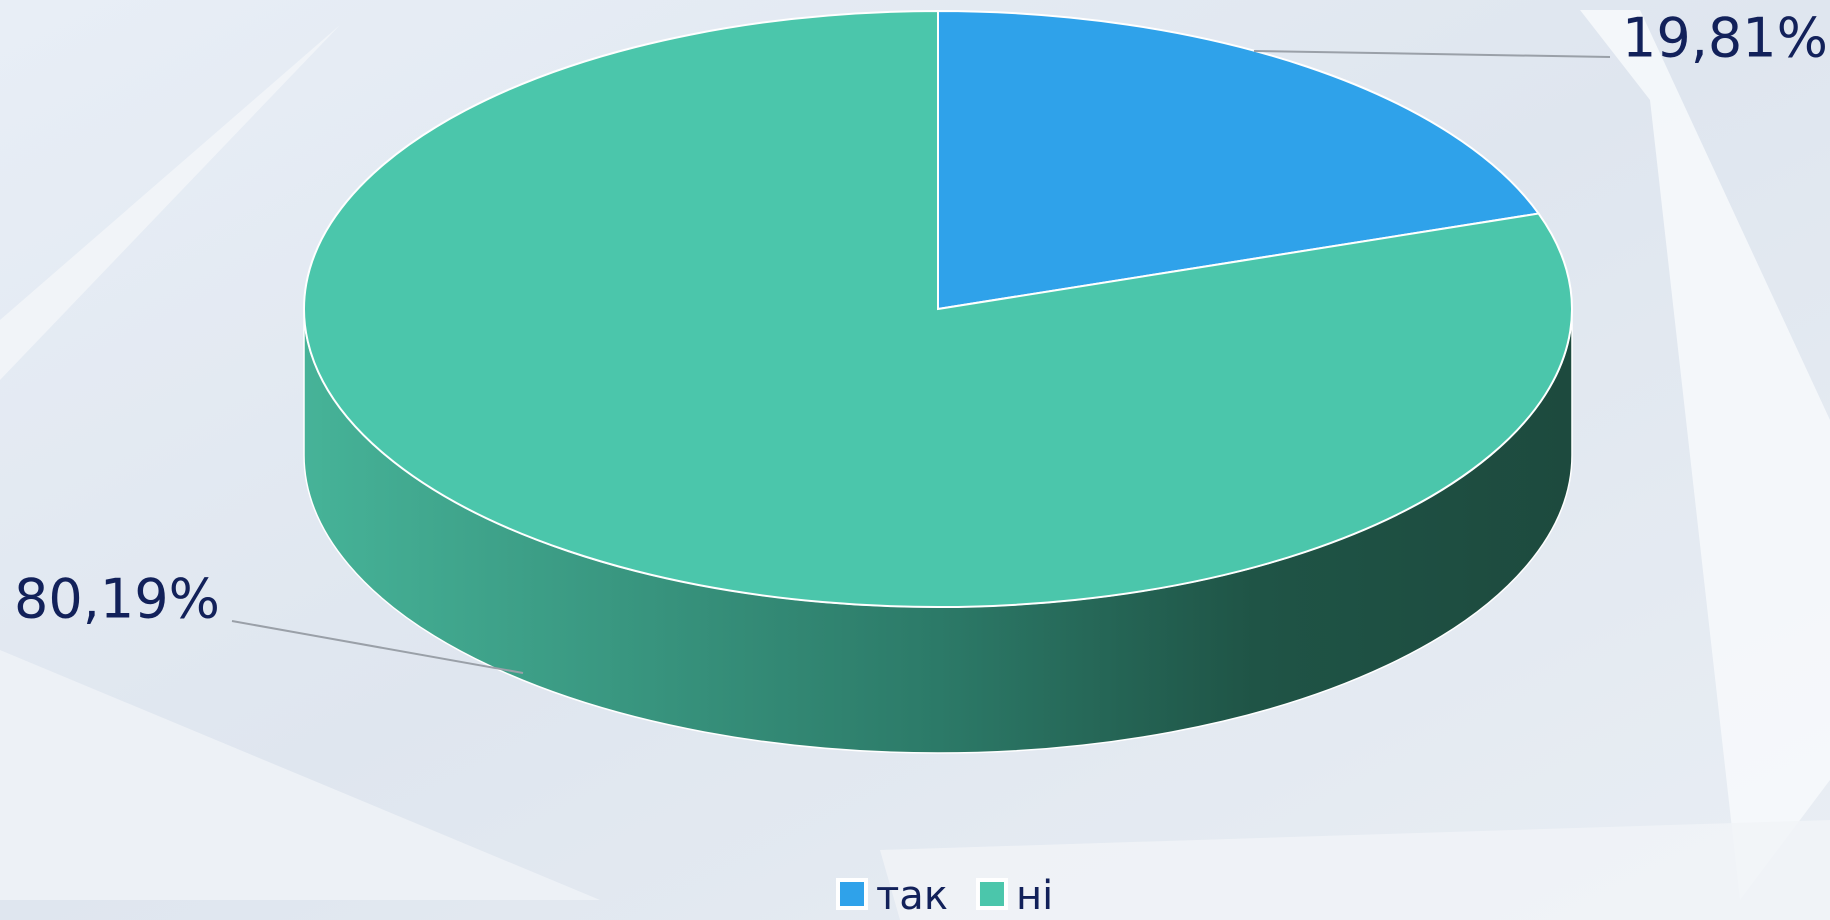 This screenshot has height=920, width=1830. Describe the element at coordinates (1034, 896) in the screenshot. I see `legend-label: ні` at that location.